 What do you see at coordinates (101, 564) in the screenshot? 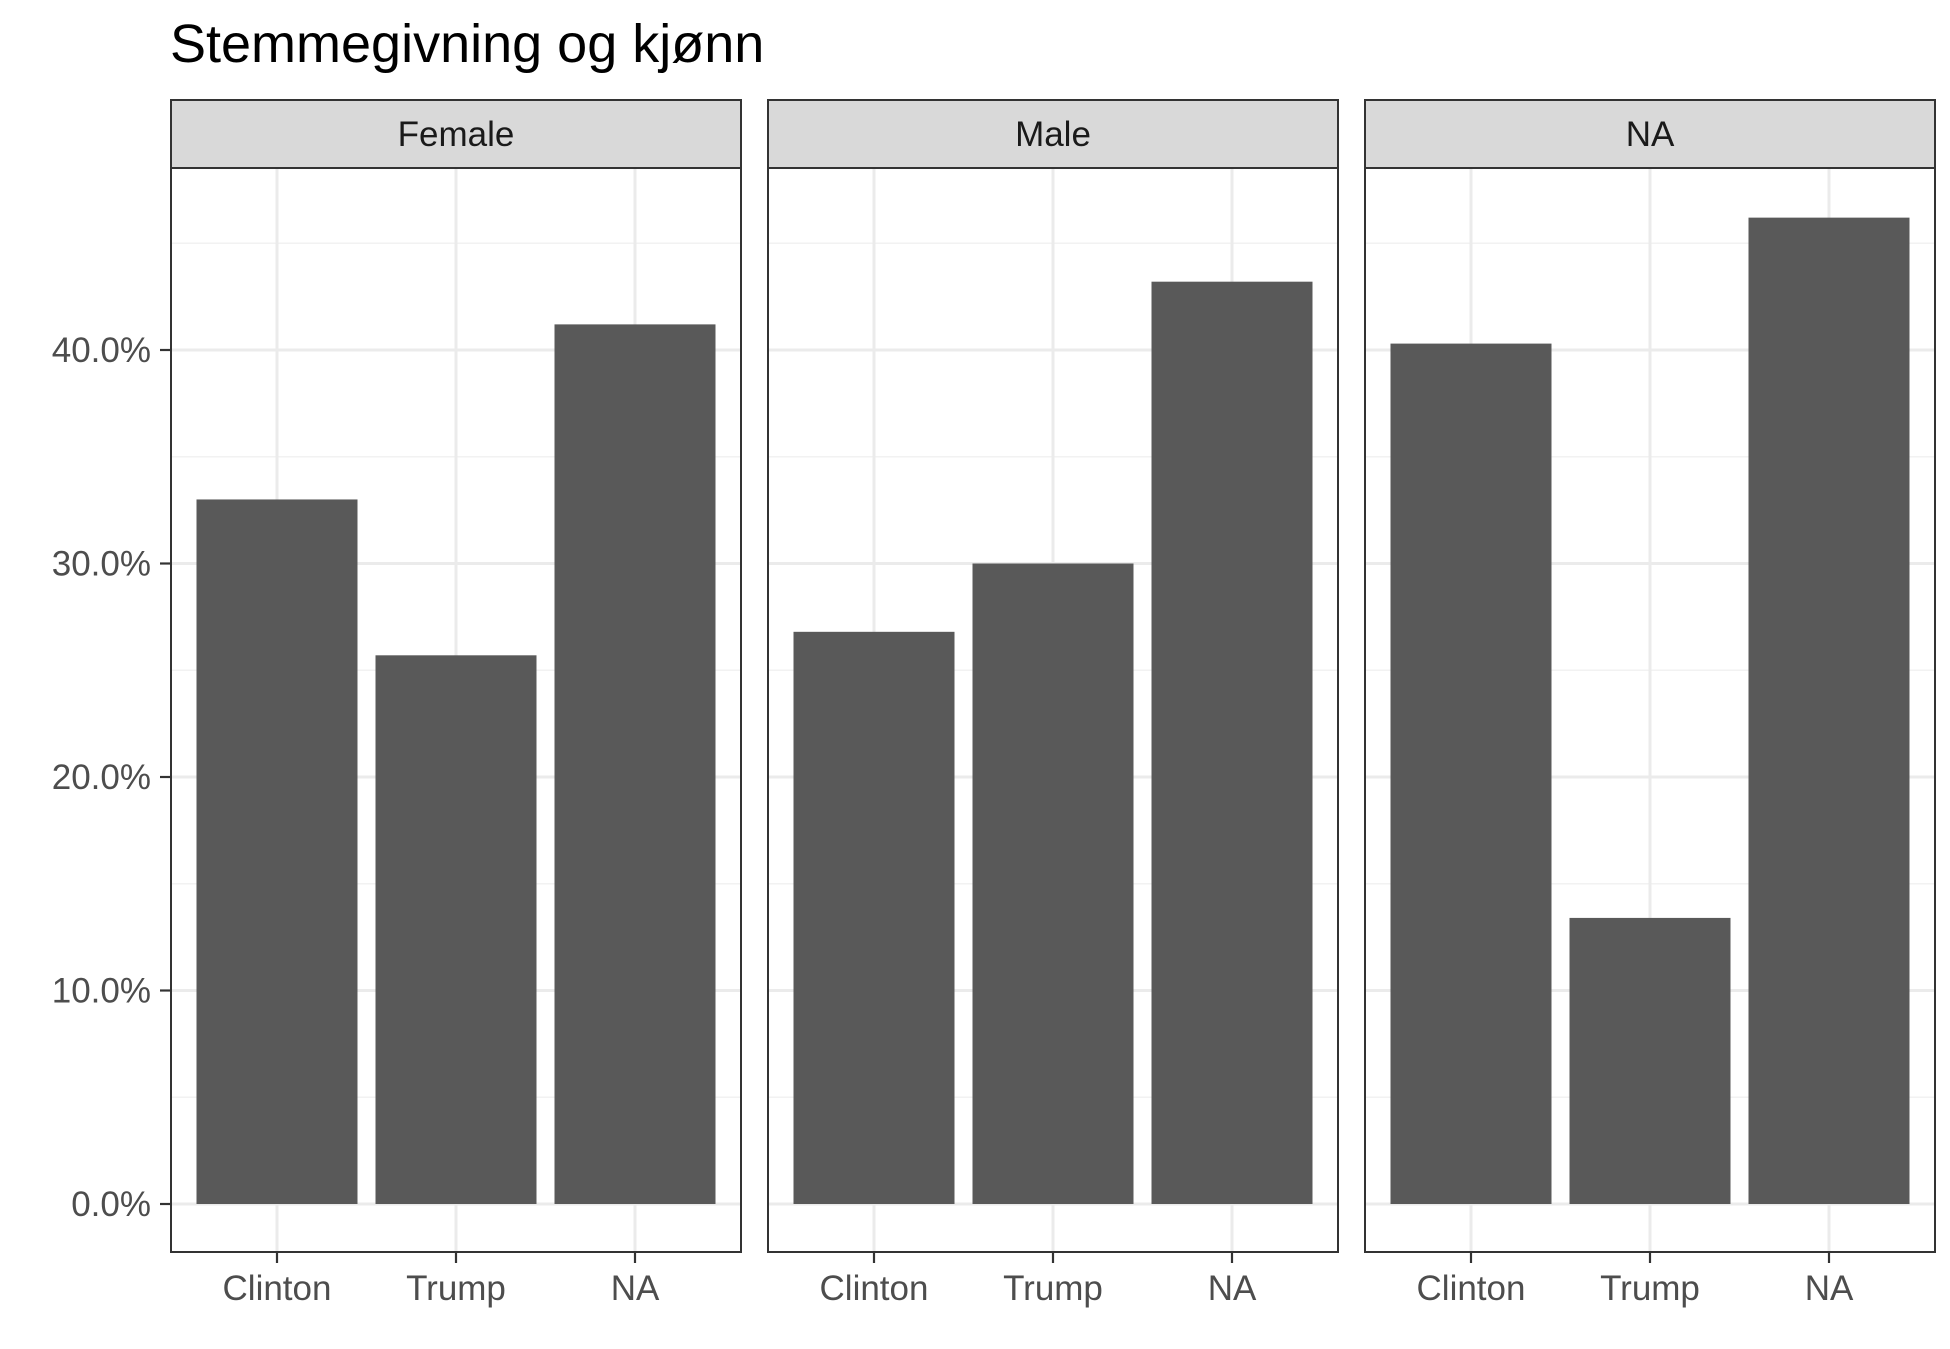
I see `y-tick-label: 30.0%` at bounding box center [101, 564].